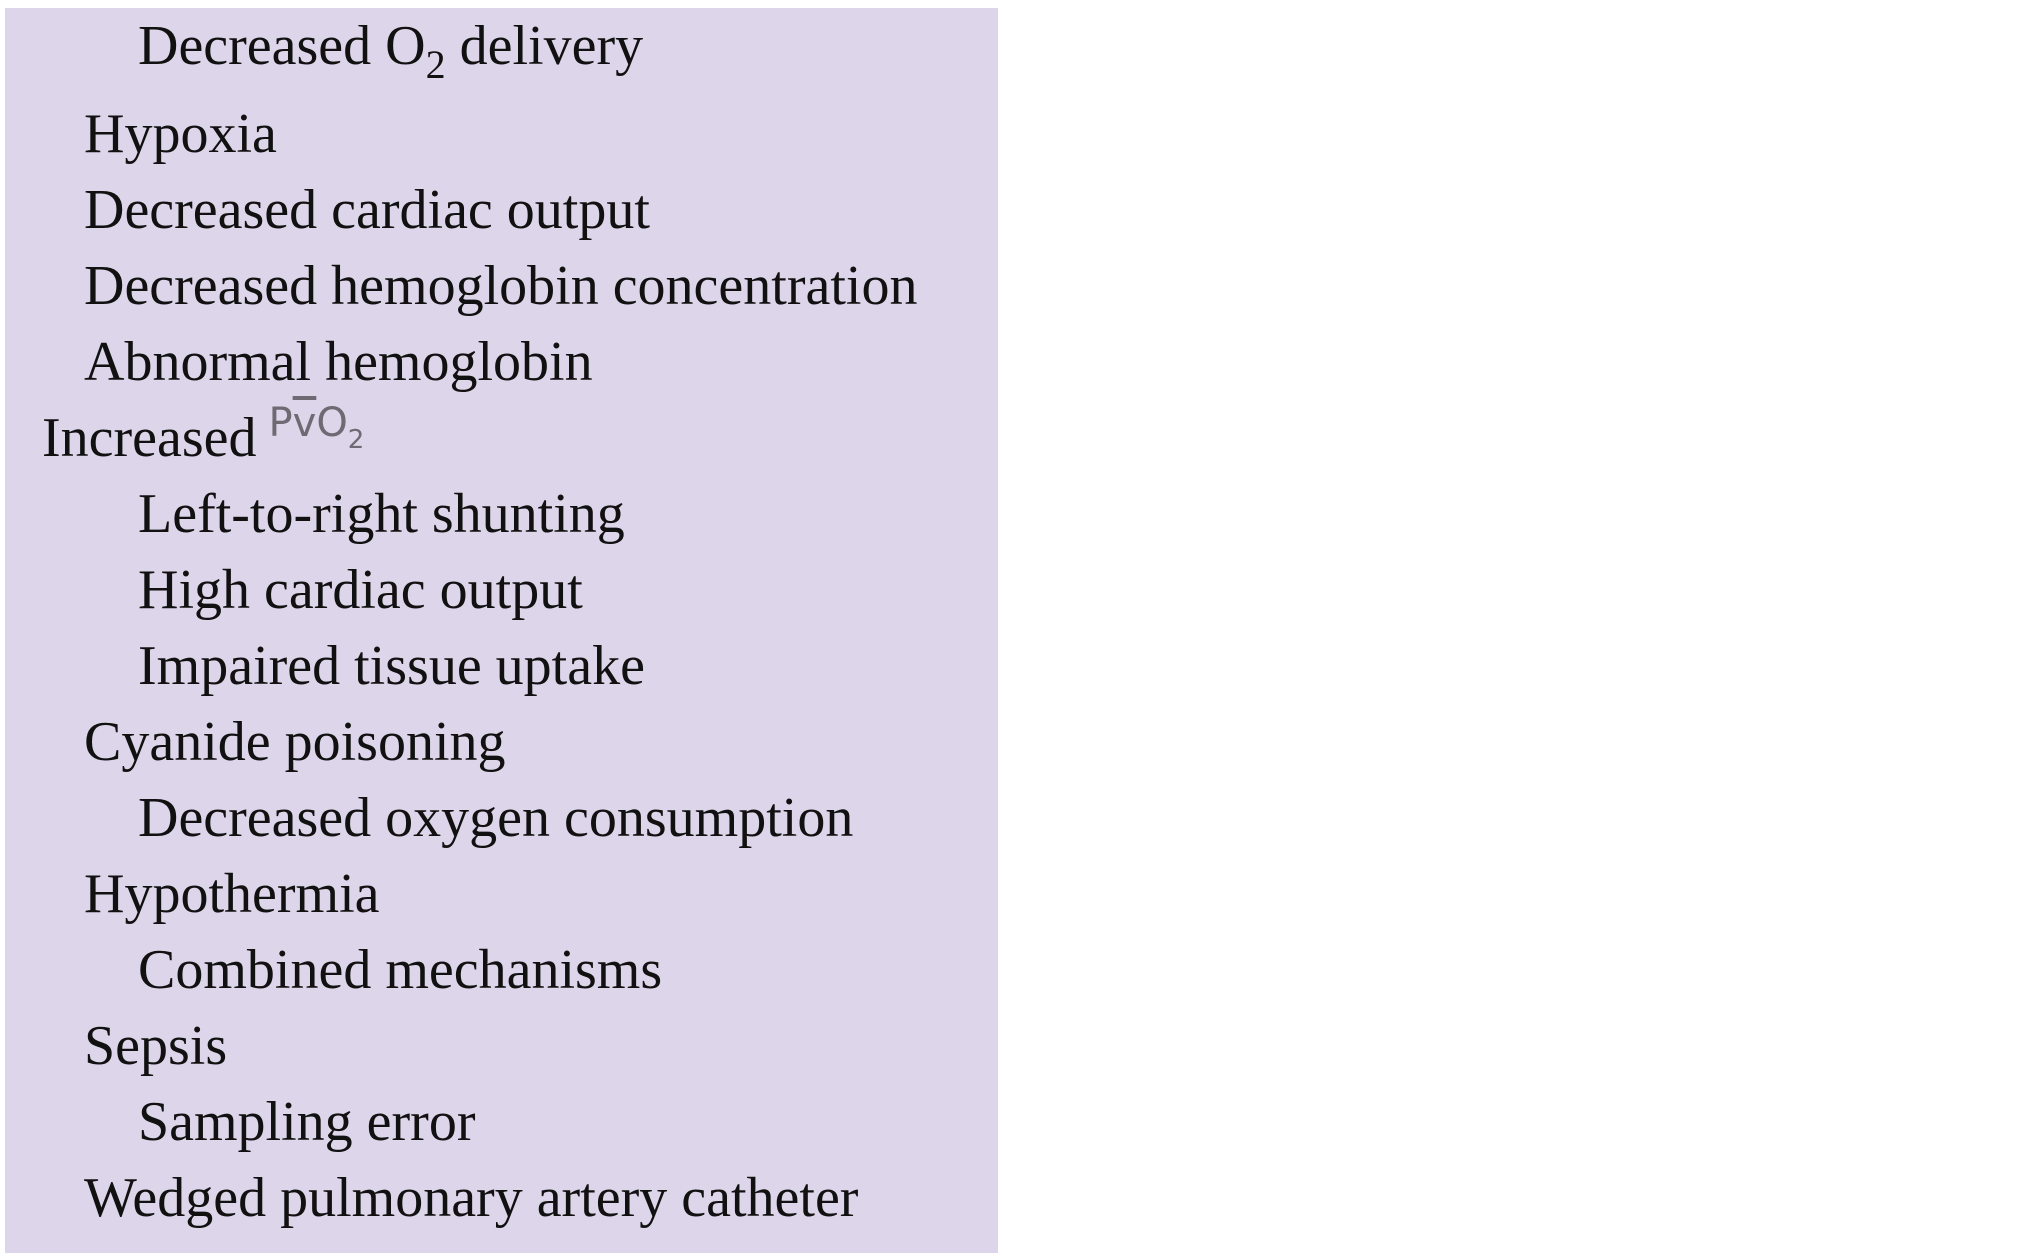  What do you see at coordinates (544, 46) in the screenshot?
I see `item-text-after: delivery` at bounding box center [544, 46].